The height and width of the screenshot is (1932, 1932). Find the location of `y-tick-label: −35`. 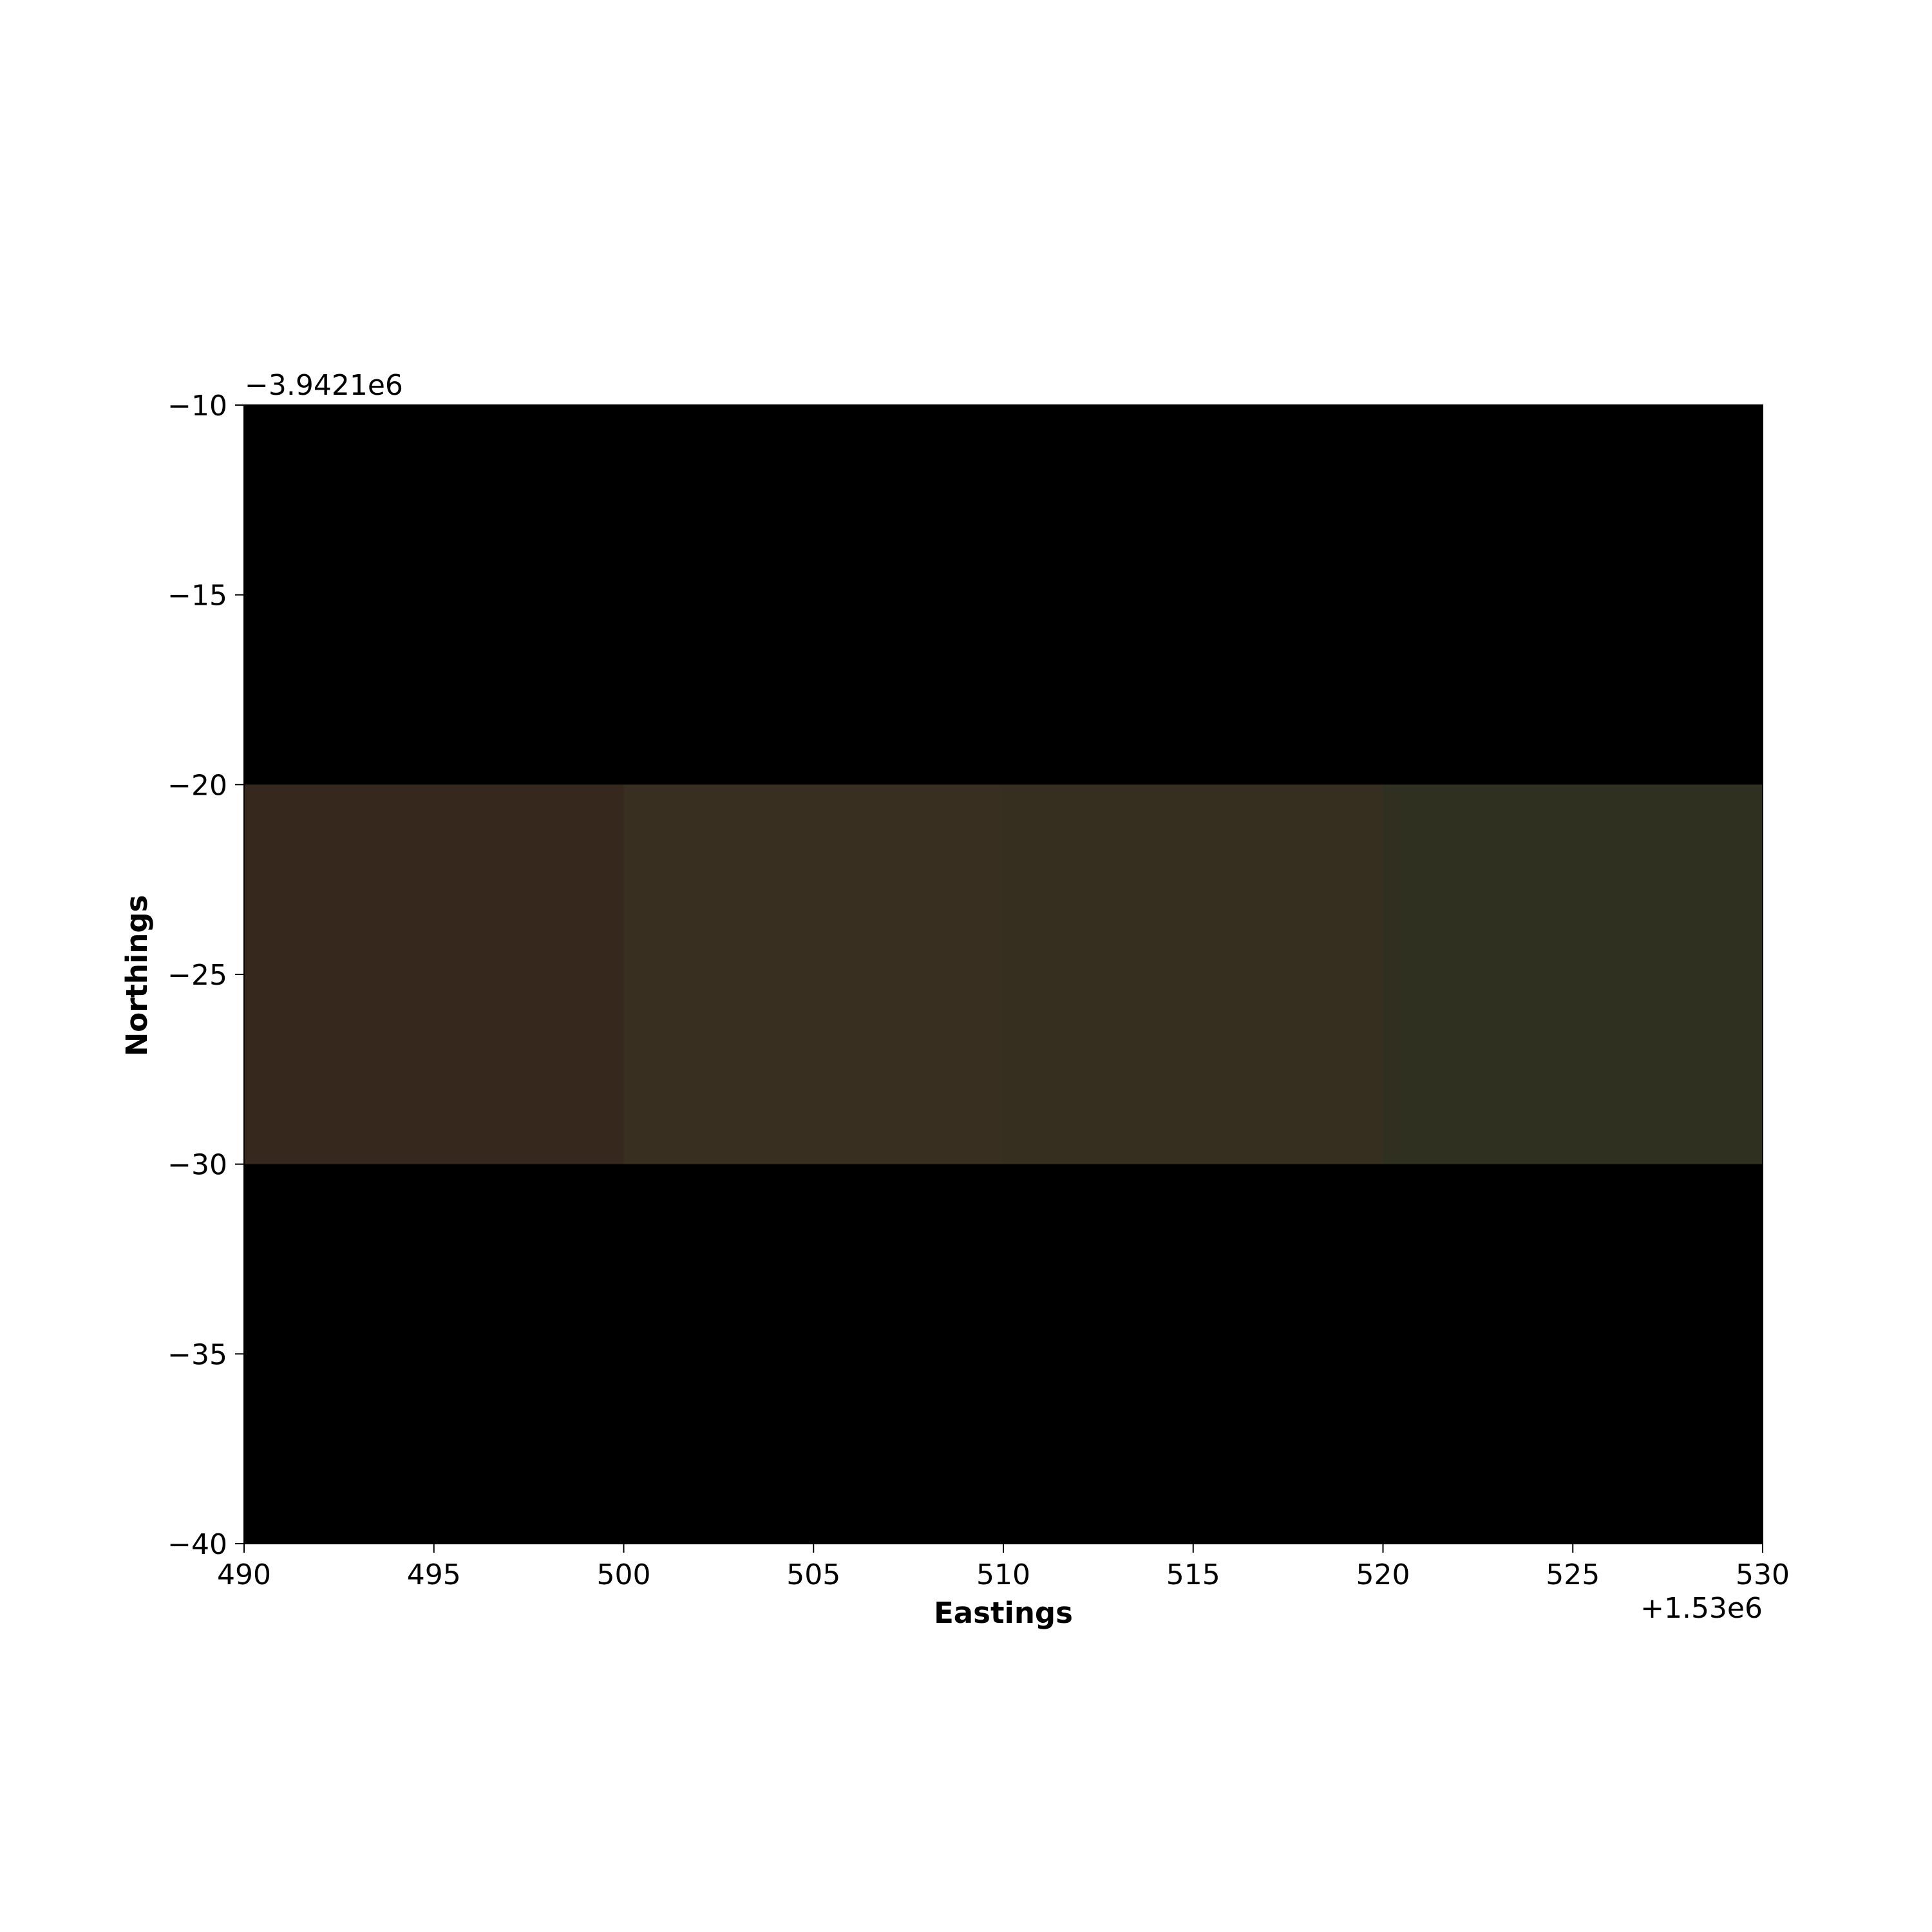

y-tick-label: −35 is located at coordinates (197, 1354).